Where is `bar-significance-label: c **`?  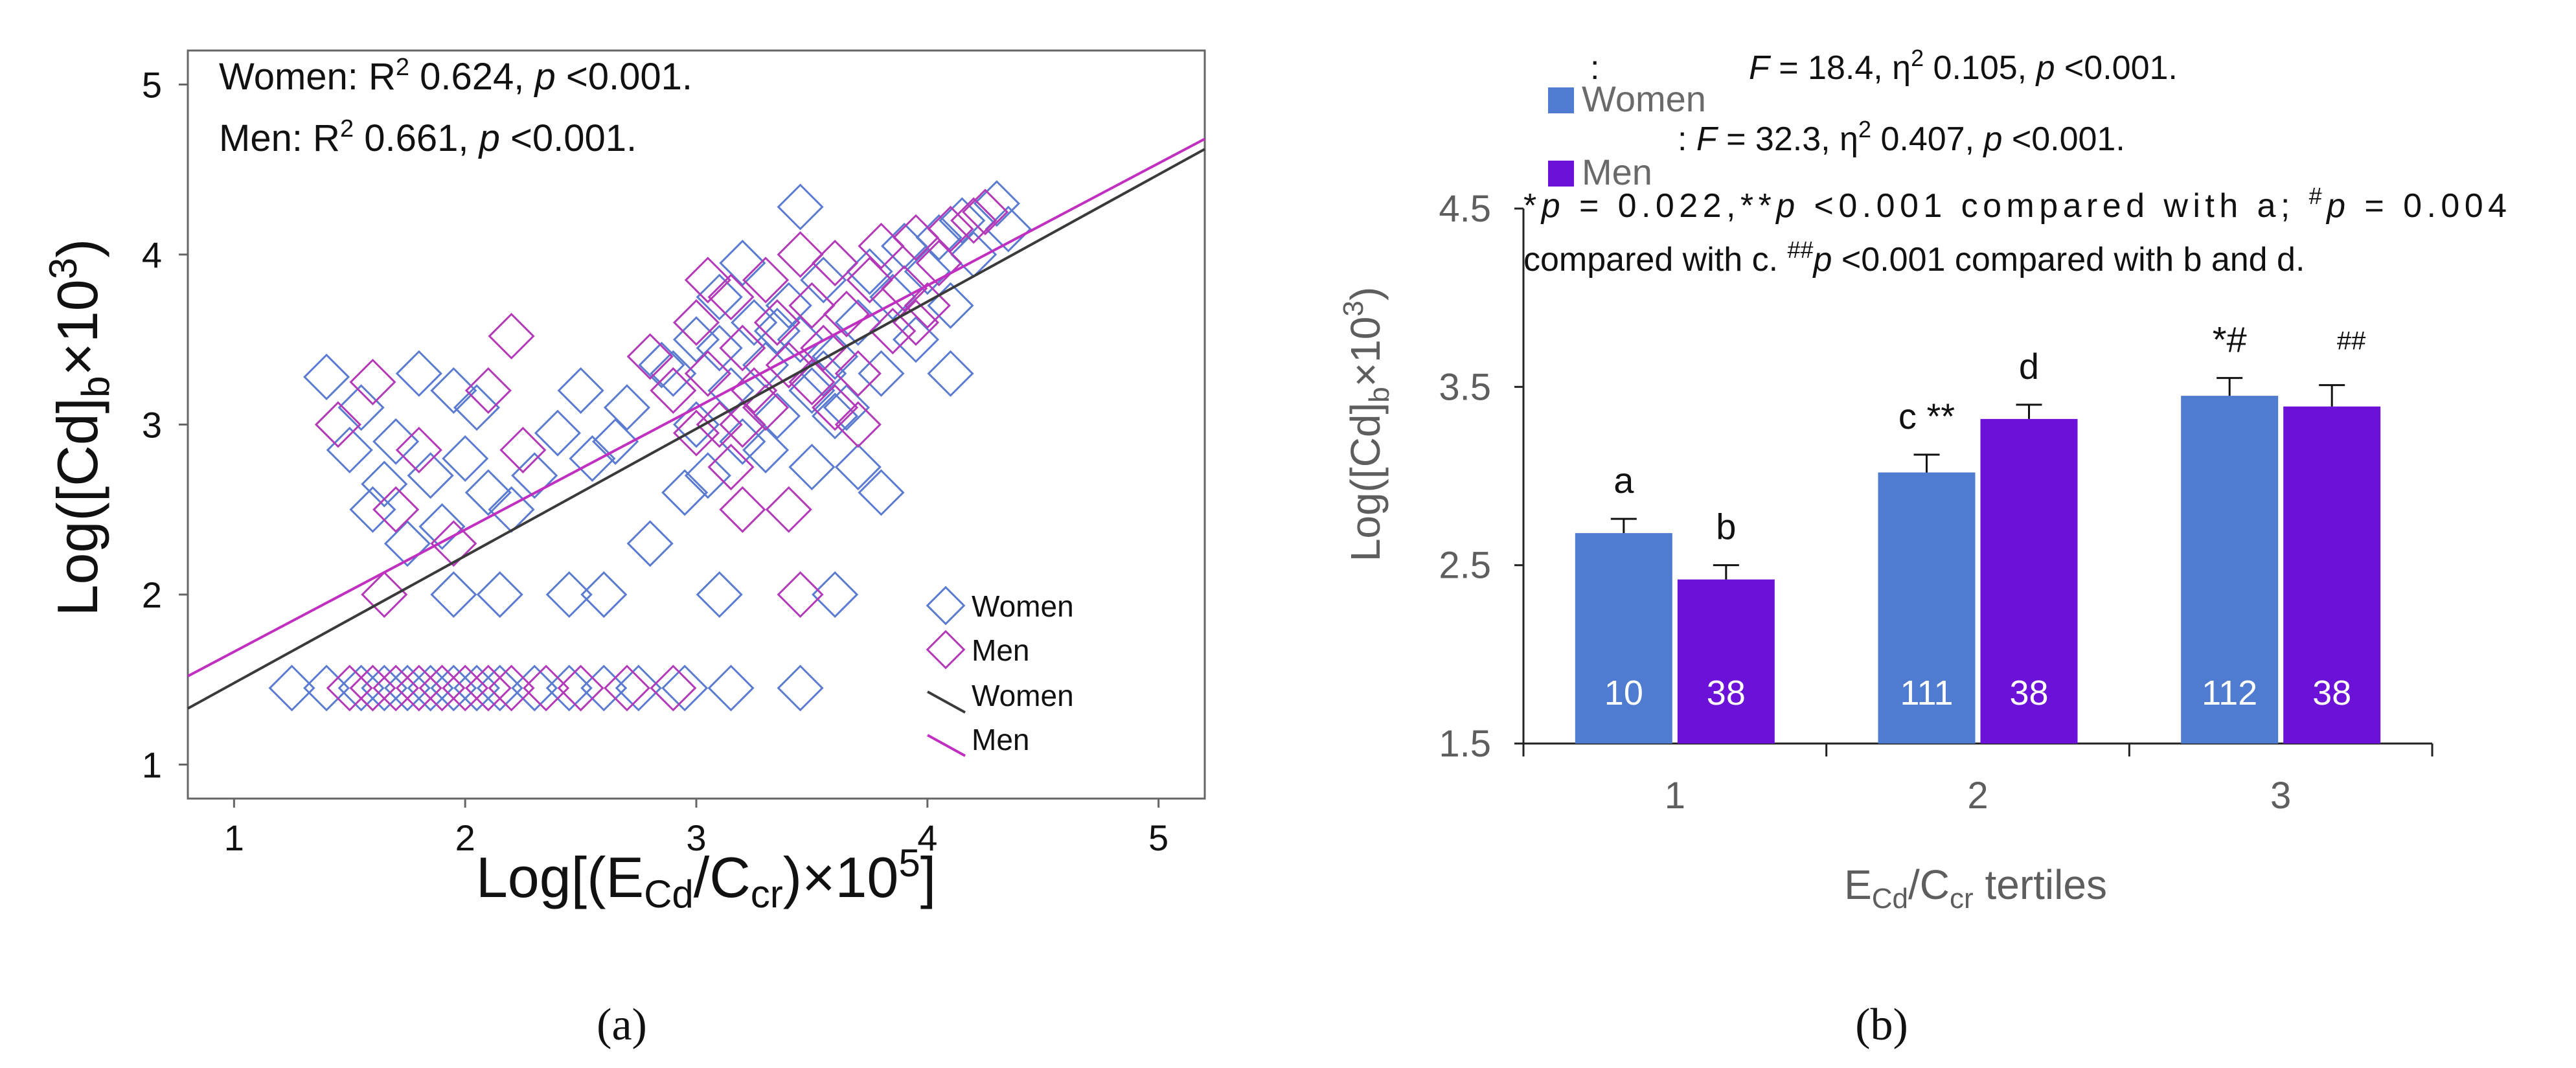 bar-significance-label: c ** is located at coordinates (1927, 416).